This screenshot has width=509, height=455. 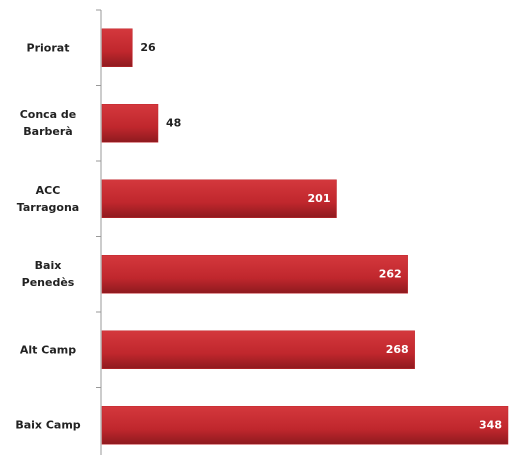 What do you see at coordinates (48, 48) in the screenshot?
I see `category-label: Priorat` at bounding box center [48, 48].